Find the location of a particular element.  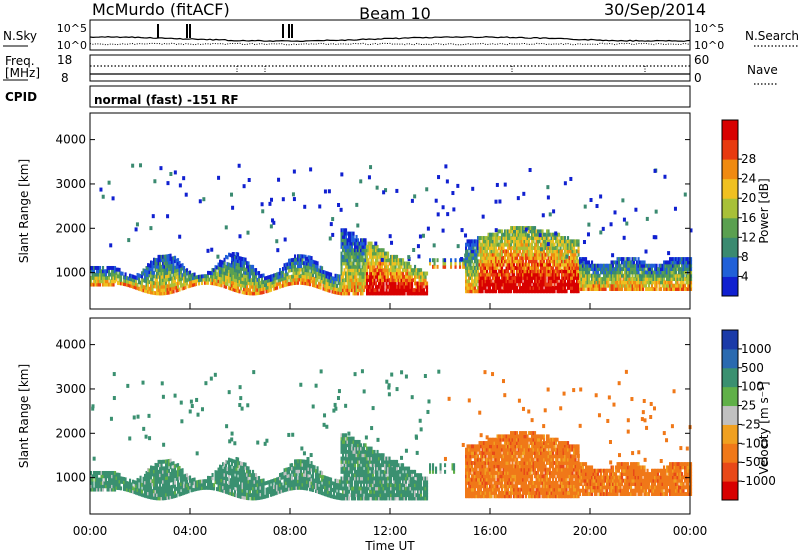

noise-sky-line is located at coordinates (390, 39).